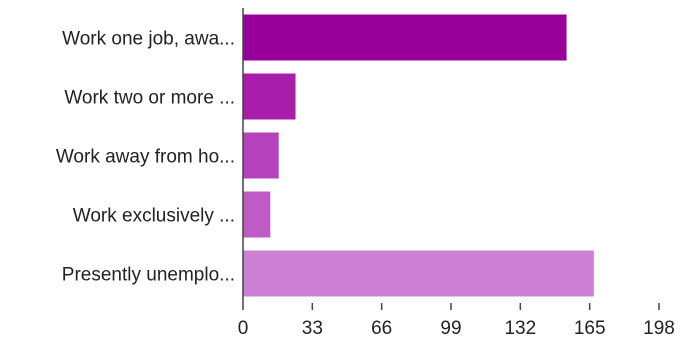 This screenshot has width=682, height=344. I want to click on x-tick-label-33: 33, so click(312, 328).